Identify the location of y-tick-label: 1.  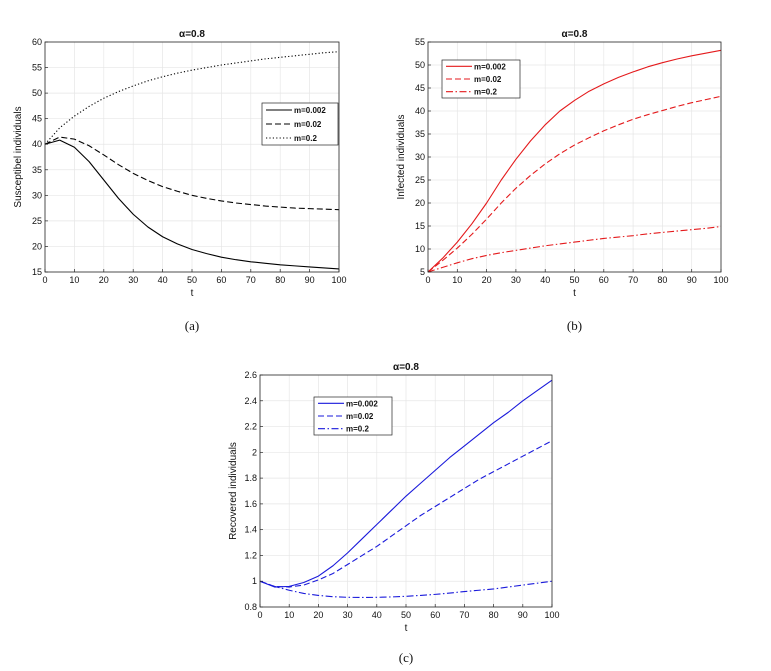
(254, 581).